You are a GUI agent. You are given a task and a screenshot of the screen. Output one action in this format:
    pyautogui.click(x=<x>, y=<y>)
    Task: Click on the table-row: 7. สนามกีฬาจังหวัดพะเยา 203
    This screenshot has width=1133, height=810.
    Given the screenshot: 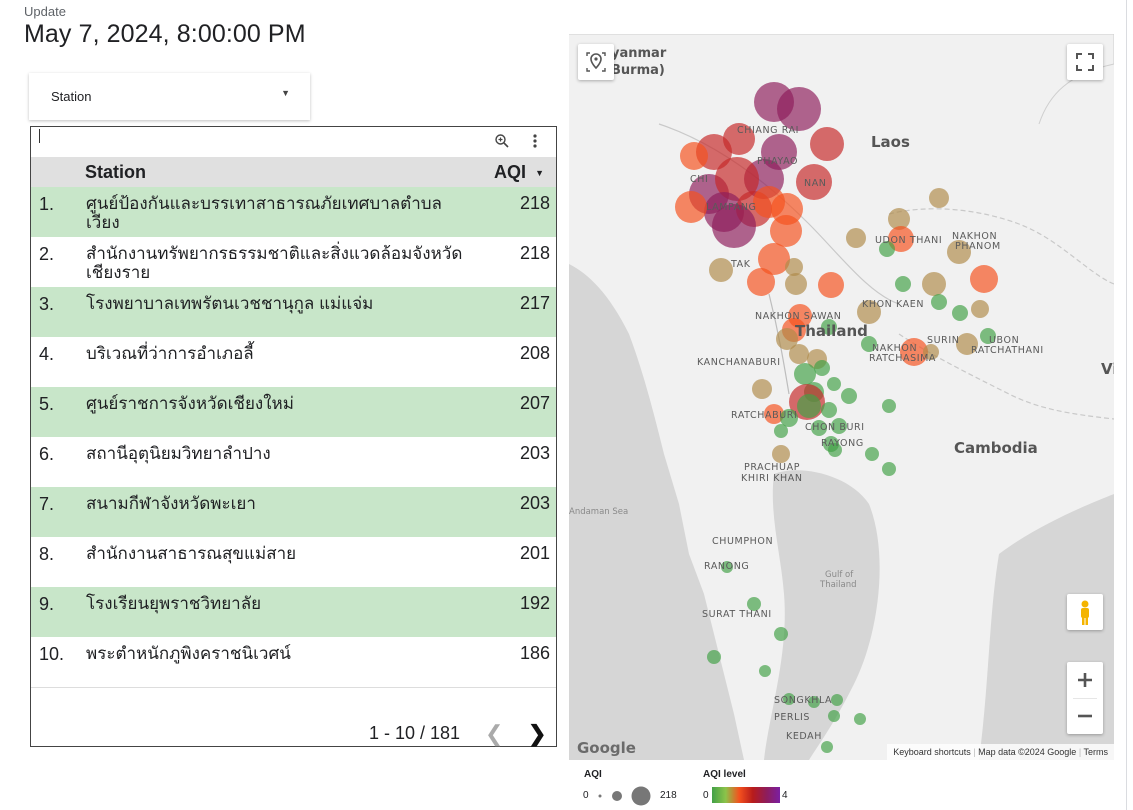 What is the action you would take?
    pyautogui.click(x=293, y=512)
    